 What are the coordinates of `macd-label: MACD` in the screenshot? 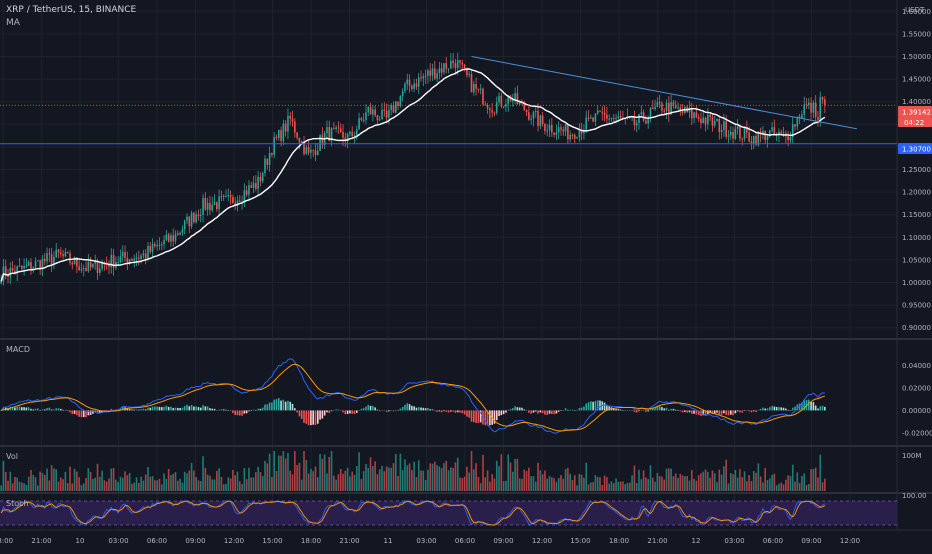 It's located at (18, 349).